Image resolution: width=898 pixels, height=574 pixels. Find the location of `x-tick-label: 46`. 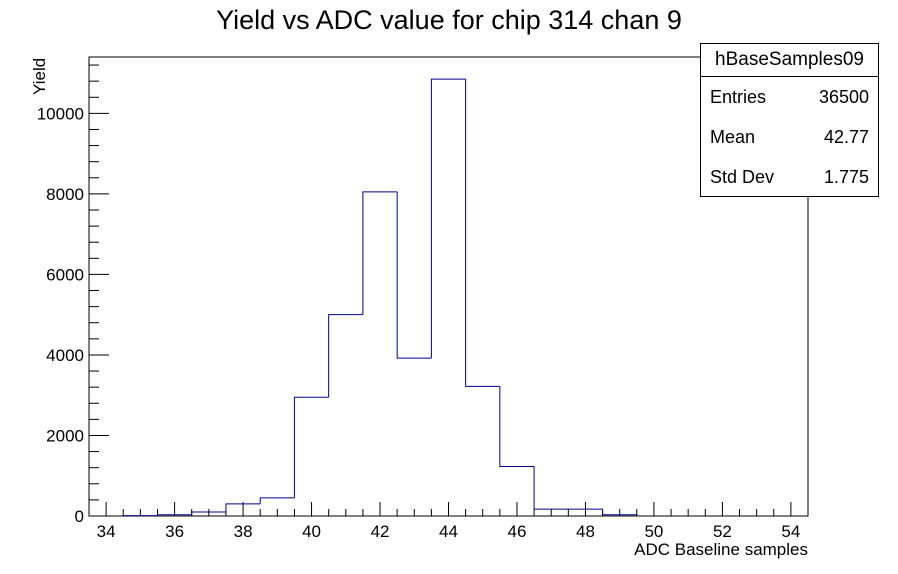

x-tick-label: 46 is located at coordinates (517, 531).